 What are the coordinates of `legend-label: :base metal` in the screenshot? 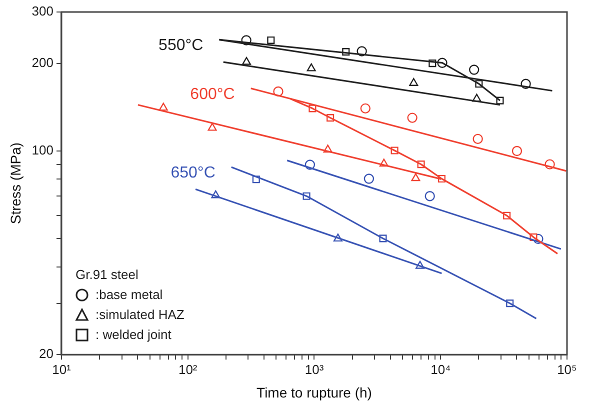 It's located at (129, 295).